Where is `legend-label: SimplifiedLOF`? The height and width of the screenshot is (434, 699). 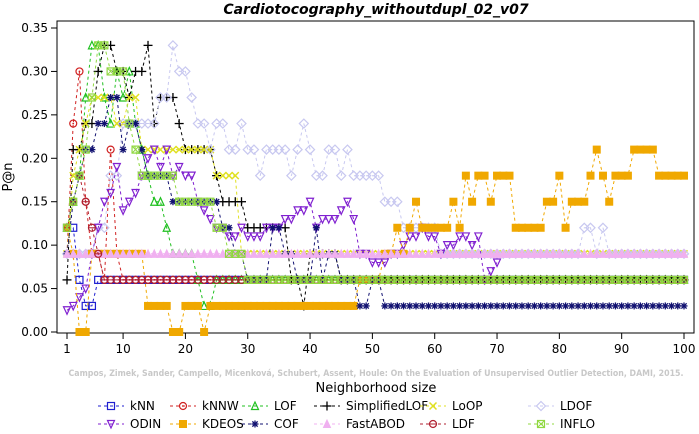
legend-label: SimplifiedLOF is located at coordinates (387, 406).